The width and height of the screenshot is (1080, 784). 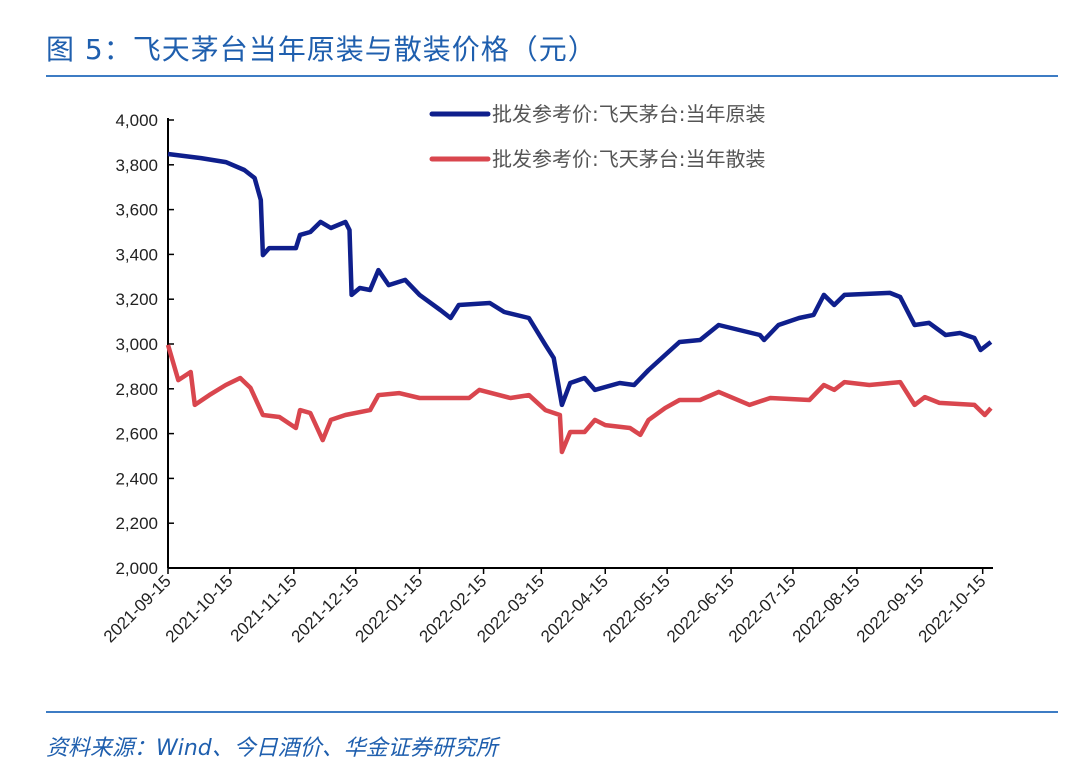 What do you see at coordinates (272, 748) in the screenshot?
I see `source-note: 资料来源：Wind、今日酒价、华金证券研究所` at bounding box center [272, 748].